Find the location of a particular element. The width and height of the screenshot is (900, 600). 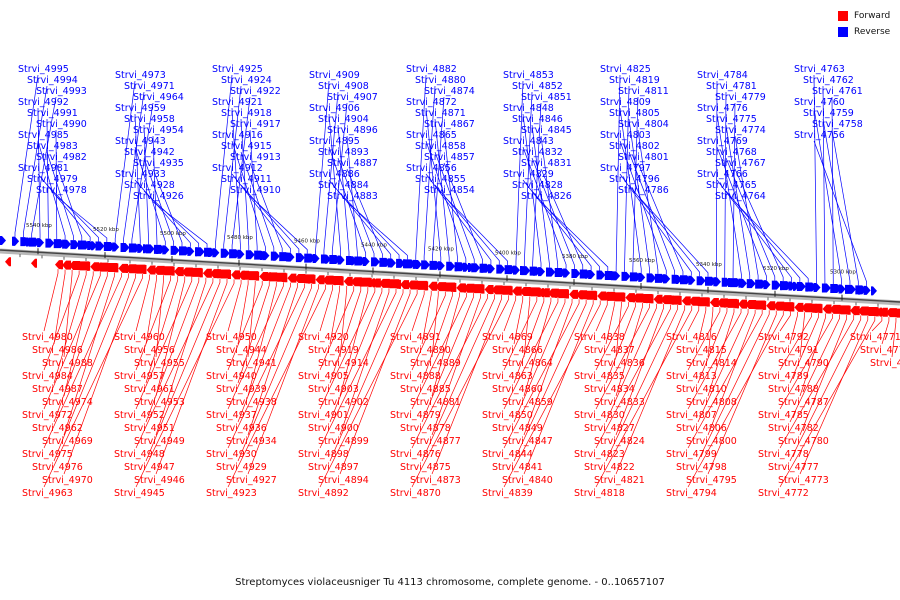

forward-gene-label: Strvi_4986 is located at coordinates (57, 350).